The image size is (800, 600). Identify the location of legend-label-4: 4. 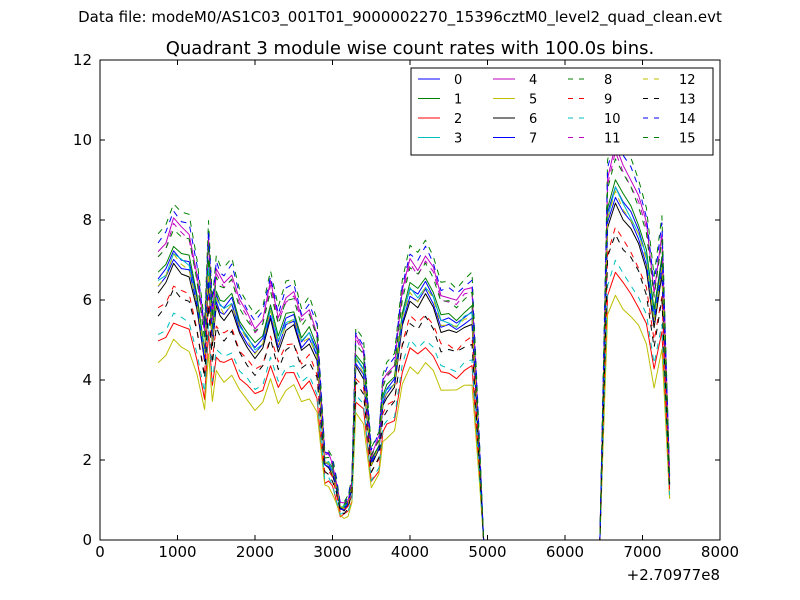
(533, 80).